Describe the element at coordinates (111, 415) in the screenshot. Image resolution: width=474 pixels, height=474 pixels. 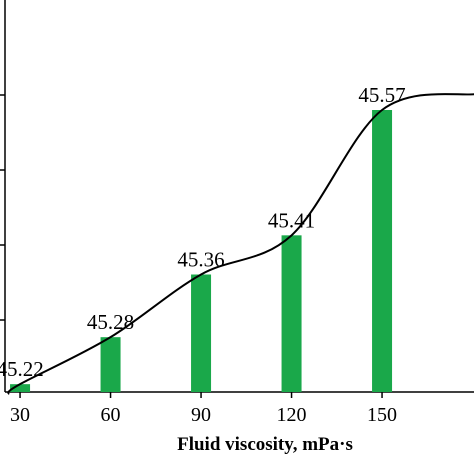
I see `x-tick-label: 60` at that location.